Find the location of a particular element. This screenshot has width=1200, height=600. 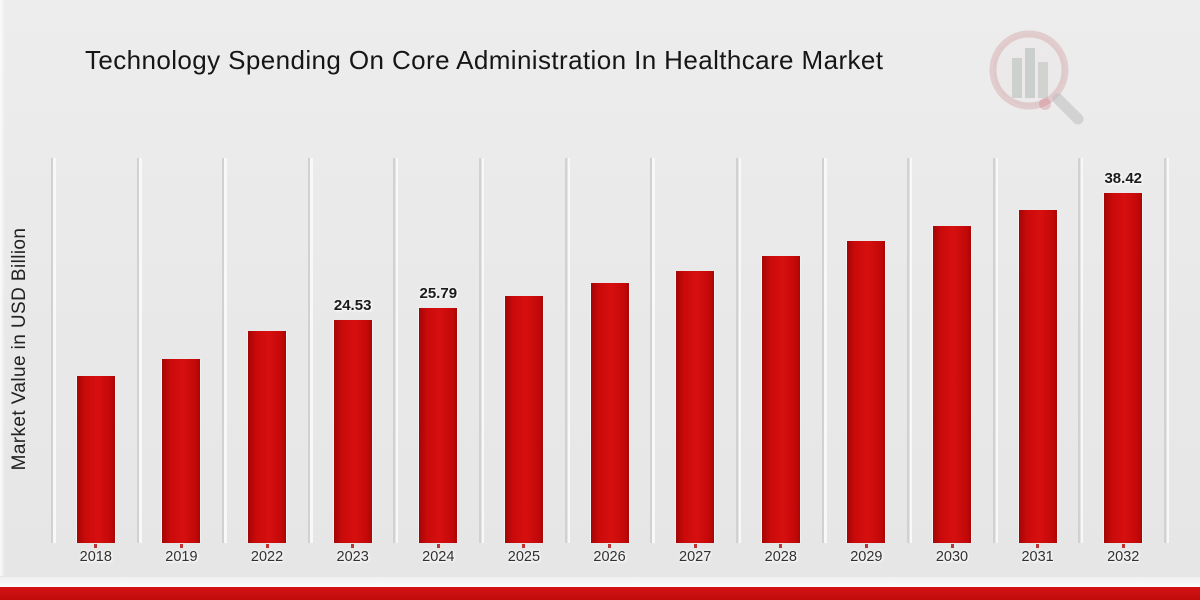

x-tick-label: 2023 is located at coordinates (352, 557).